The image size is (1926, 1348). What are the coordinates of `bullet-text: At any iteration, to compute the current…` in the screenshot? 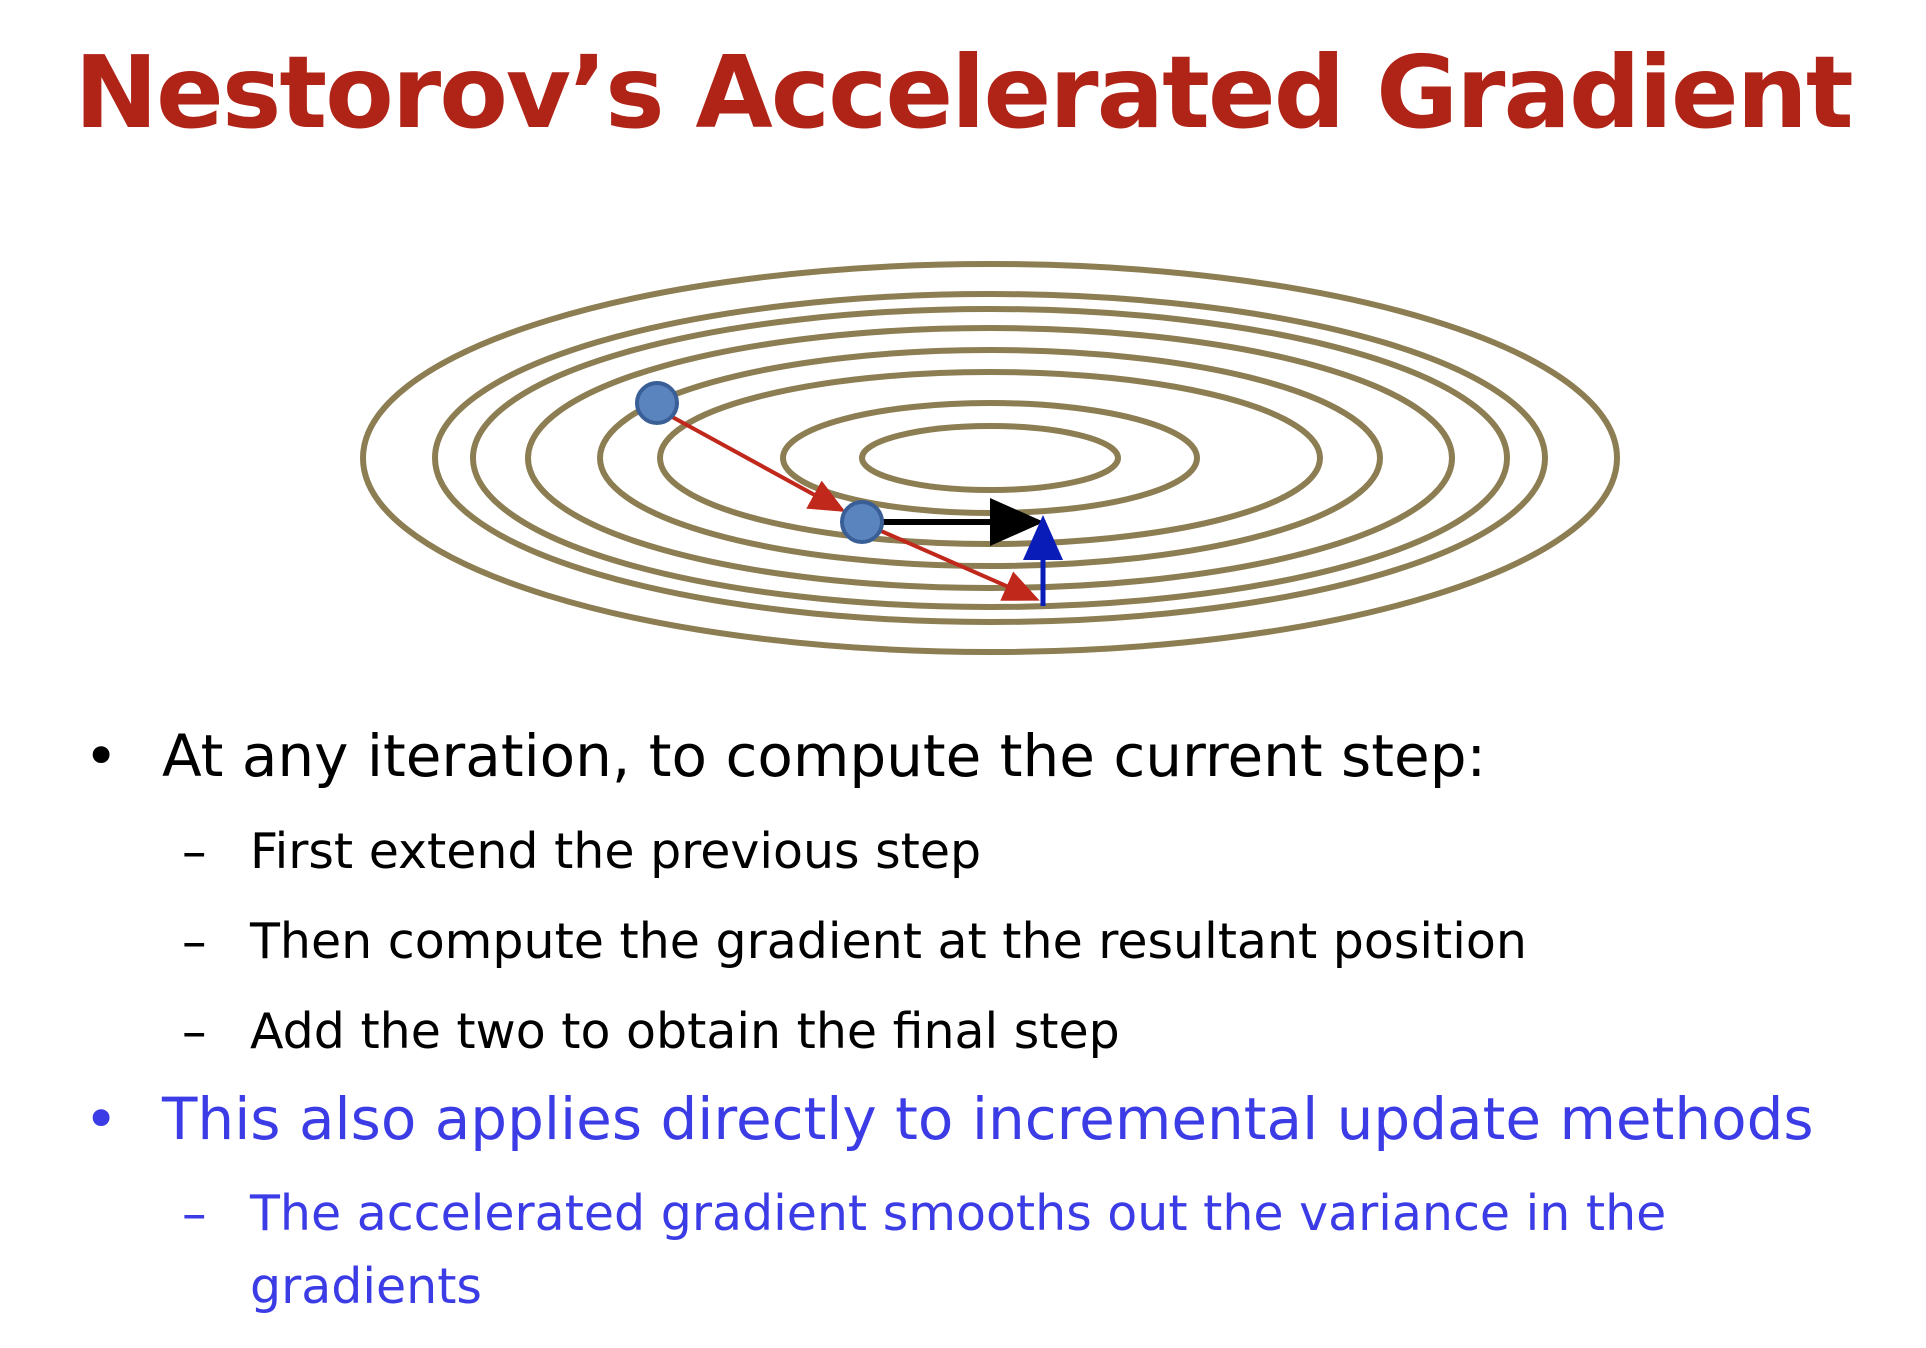 It's located at (824, 756).